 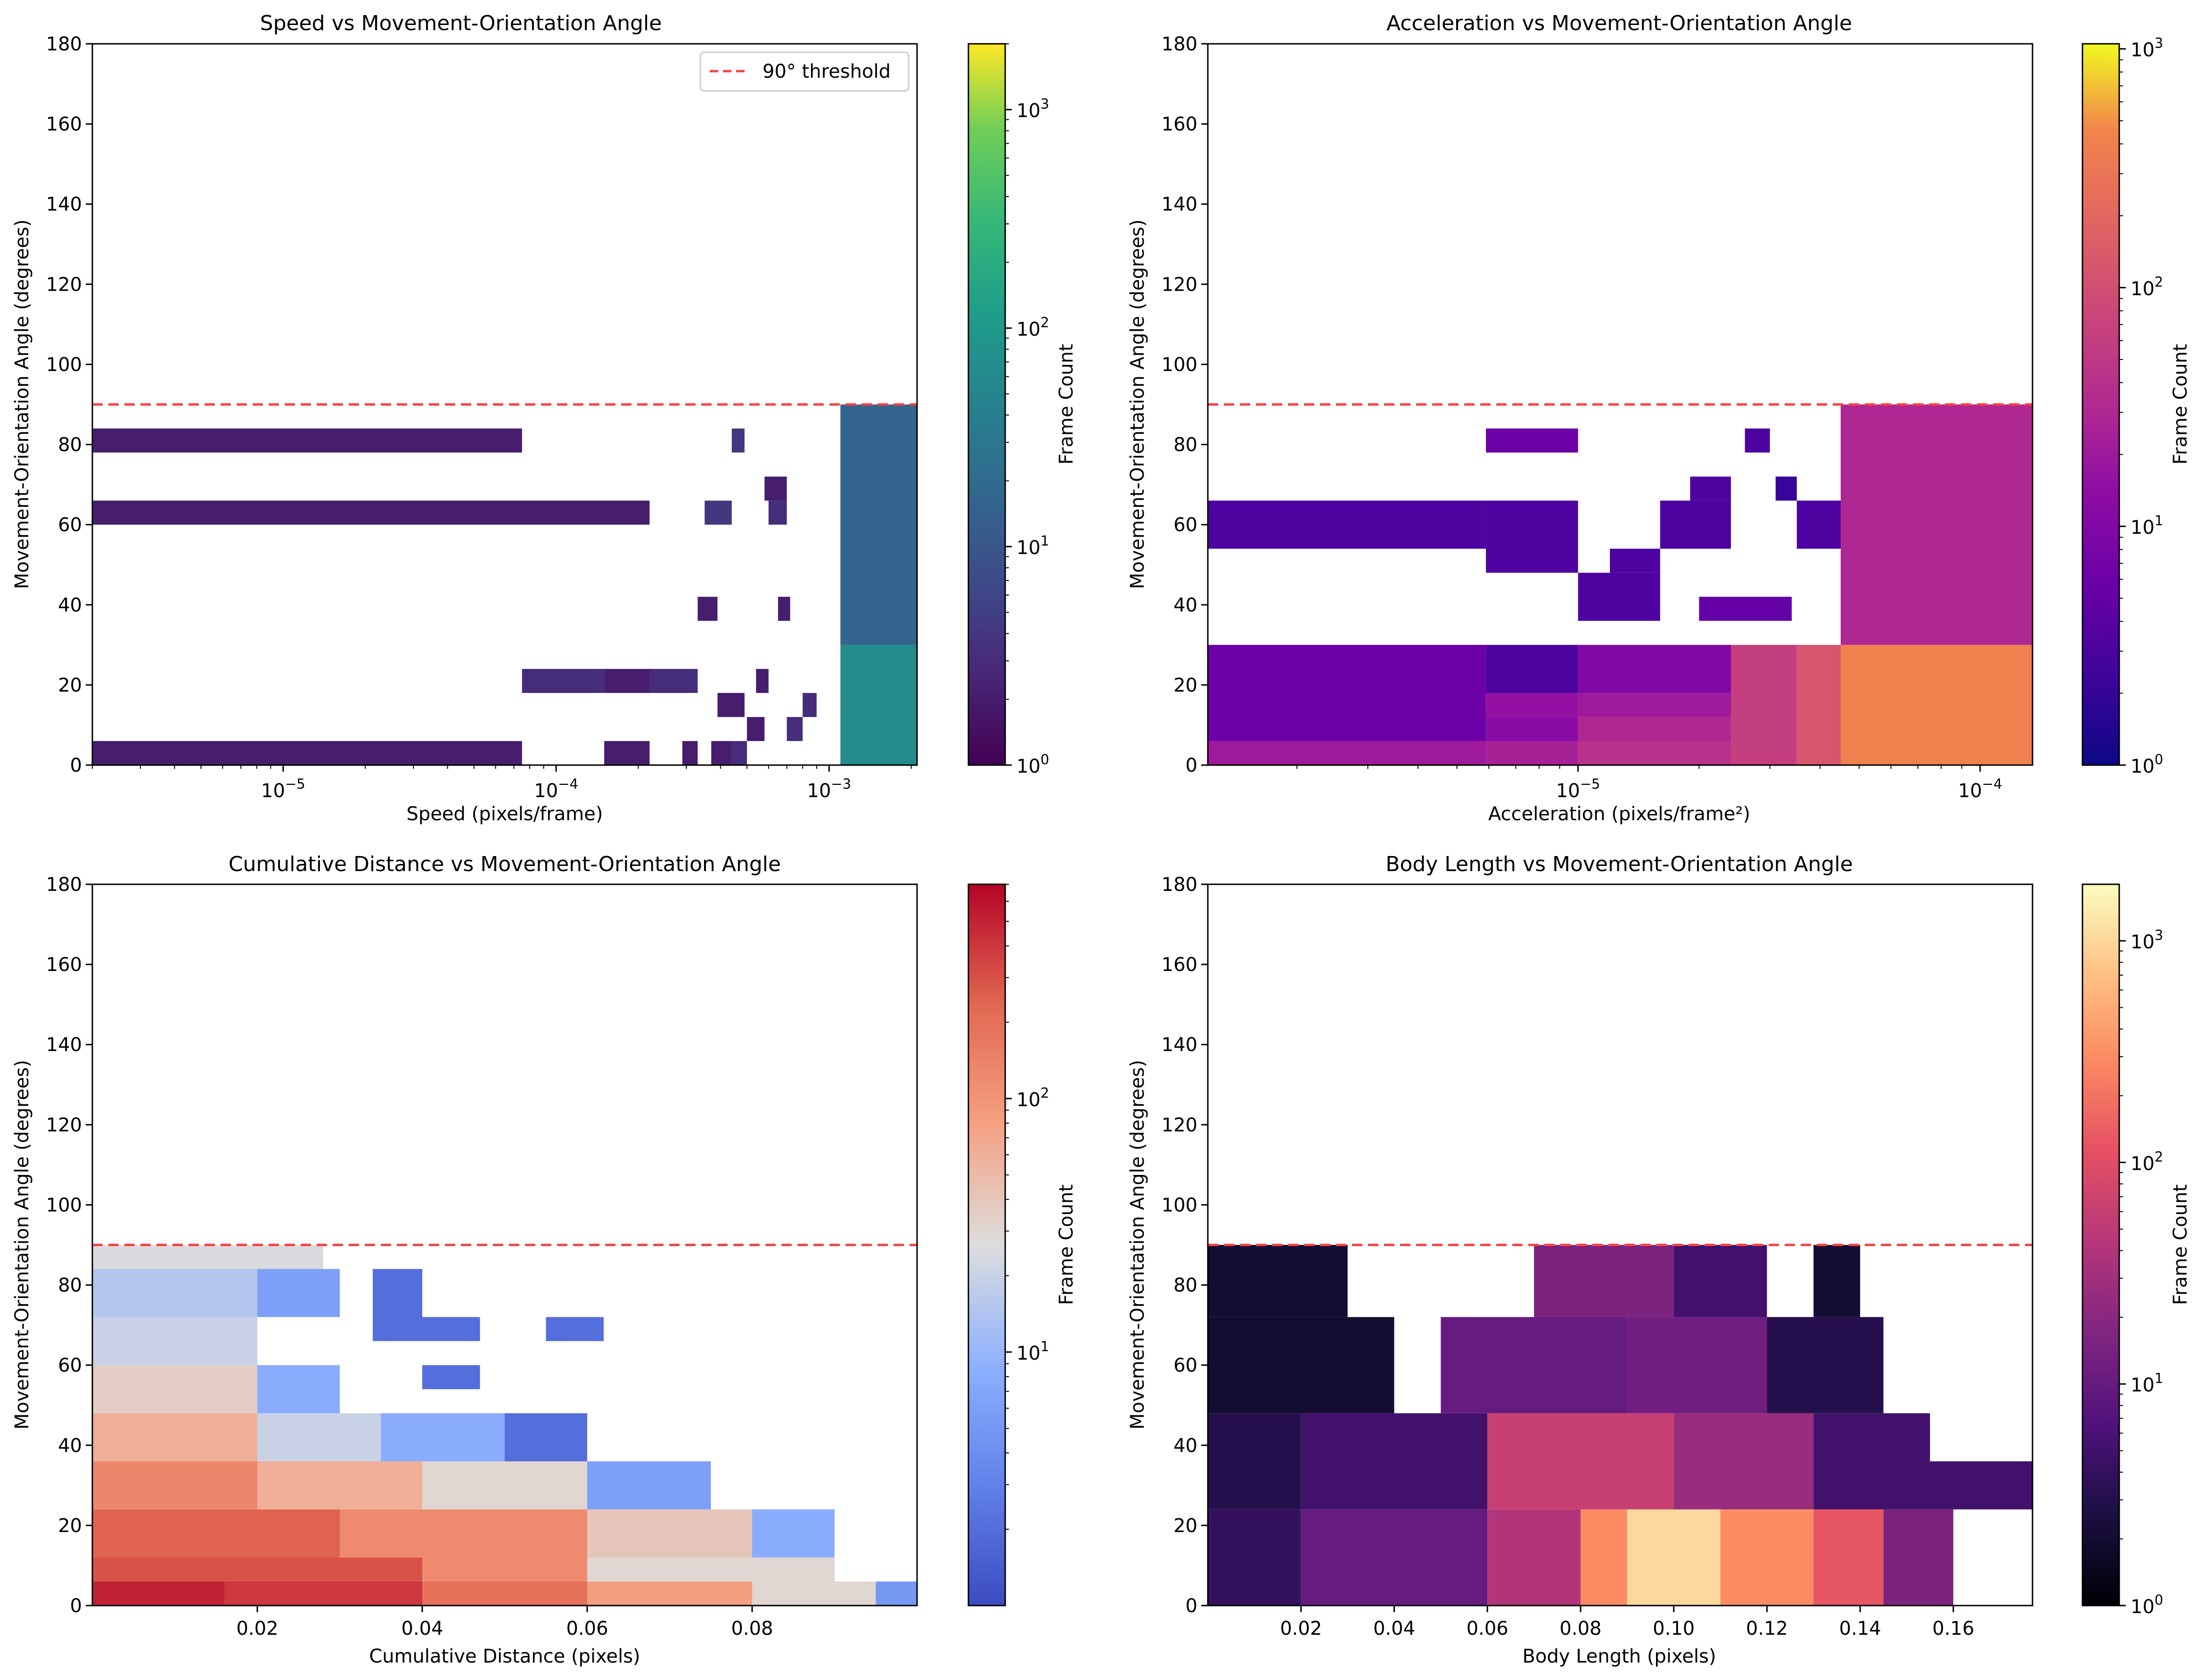 What do you see at coordinates (69, 1245) in the screenshot?
I see `panel-distance-yticks: 0 20 40 60 80 100 120 140 160 180` at bounding box center [69, 1245].